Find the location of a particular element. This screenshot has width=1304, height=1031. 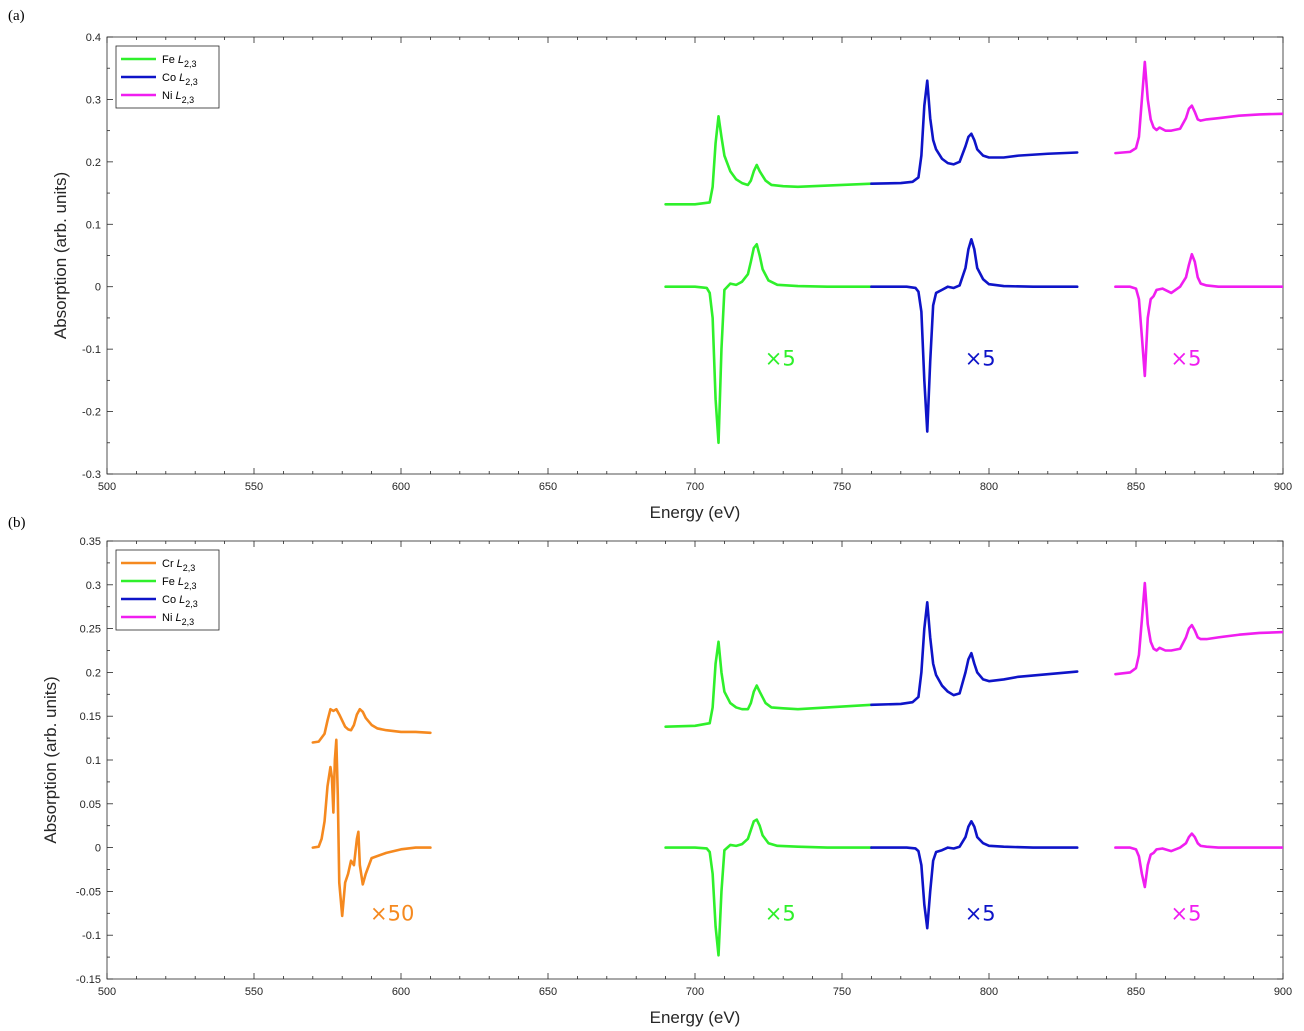

y-tick-label: -0.2 is located at coordinates (91, 413).